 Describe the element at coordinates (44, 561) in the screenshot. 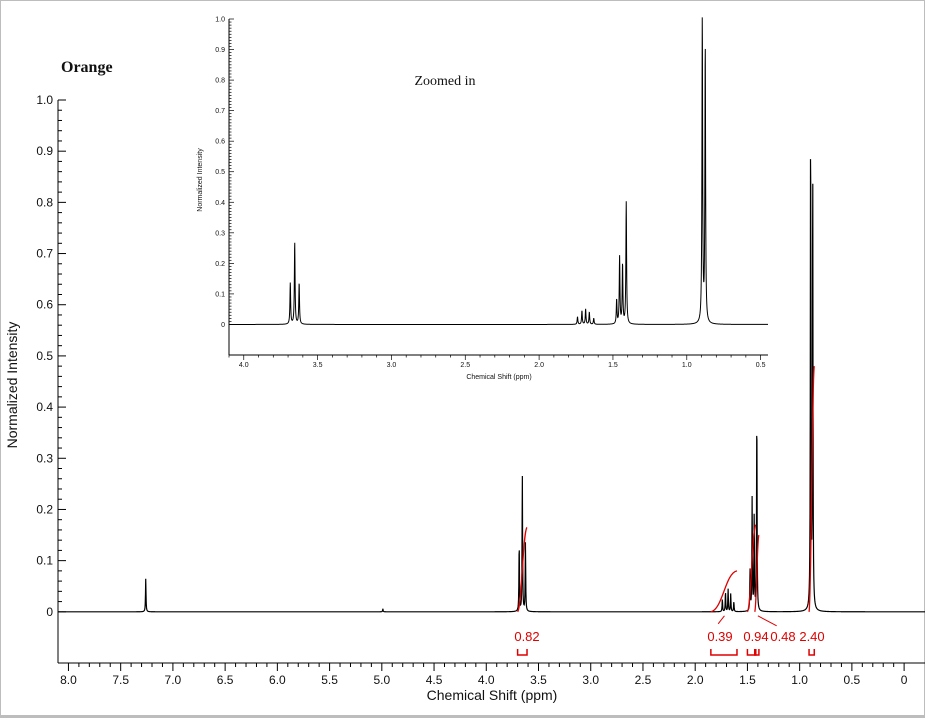

I see `main-y-tick-label: 0.1` at that location.